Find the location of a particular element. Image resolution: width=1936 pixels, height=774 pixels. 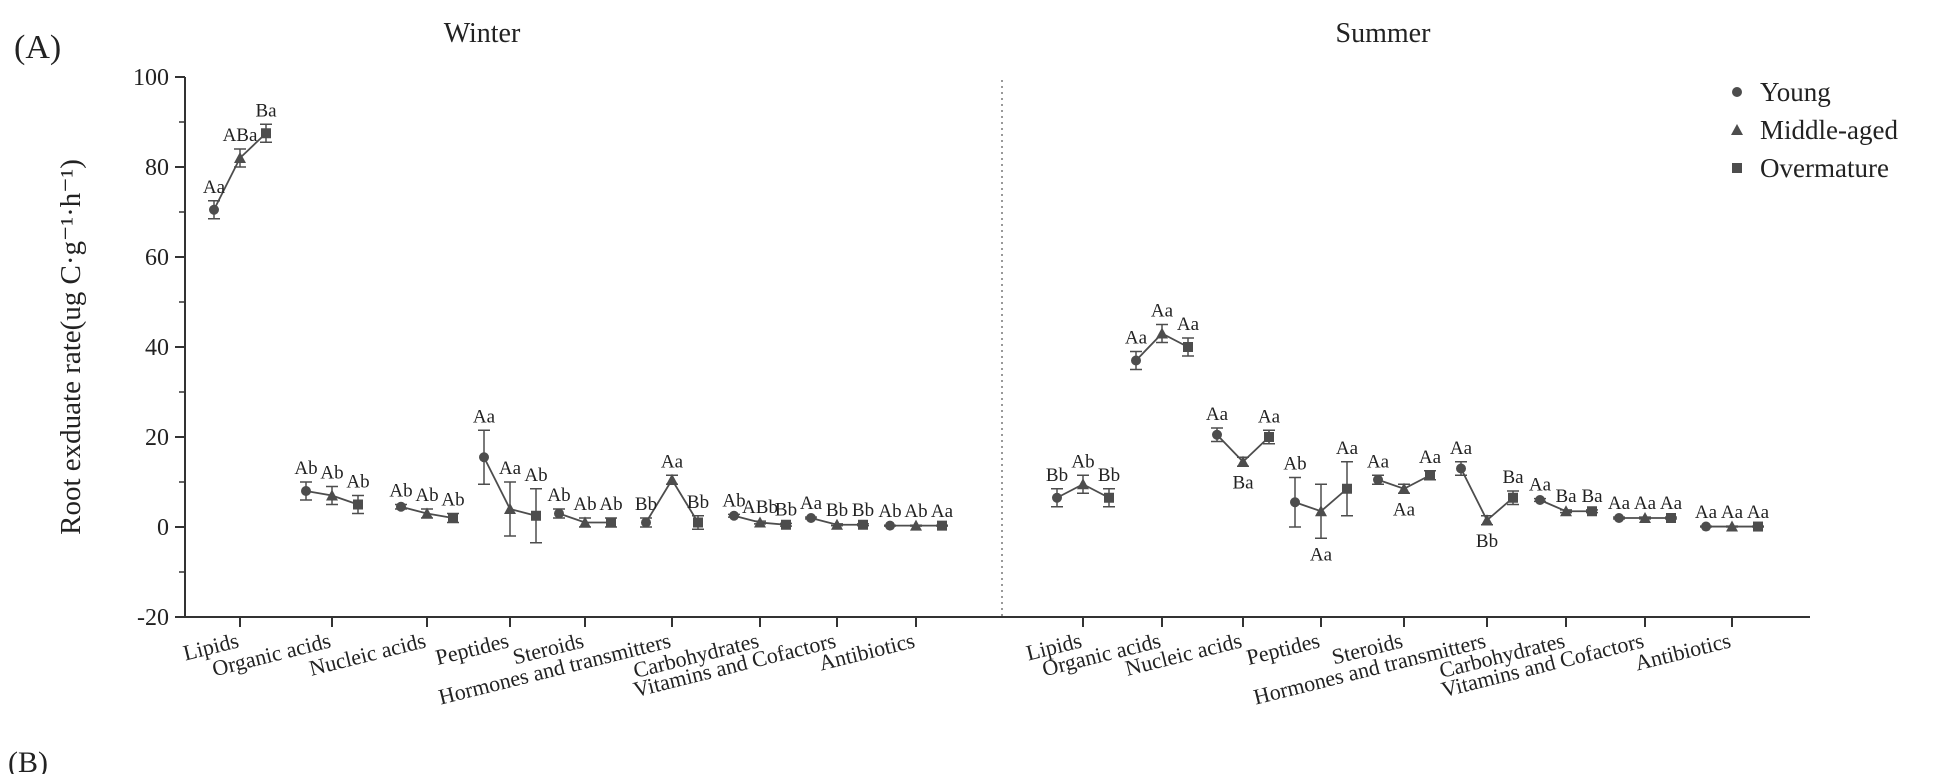

legend-label: Young is located at coordinates (1795, 92).